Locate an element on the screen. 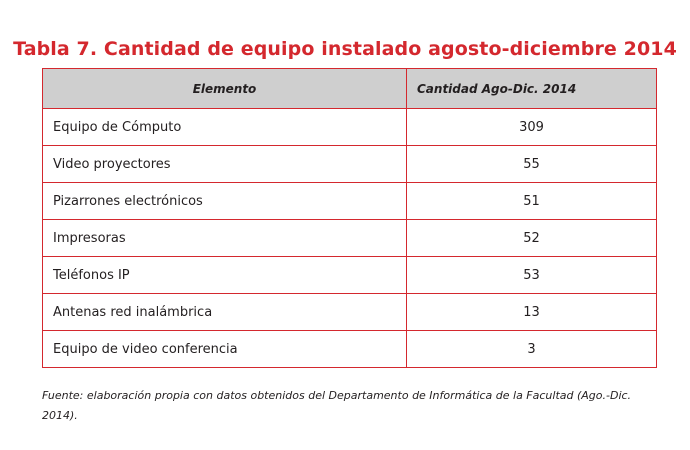  table-row: Teléfonos IP 53 is located at coordinates (349, 275).